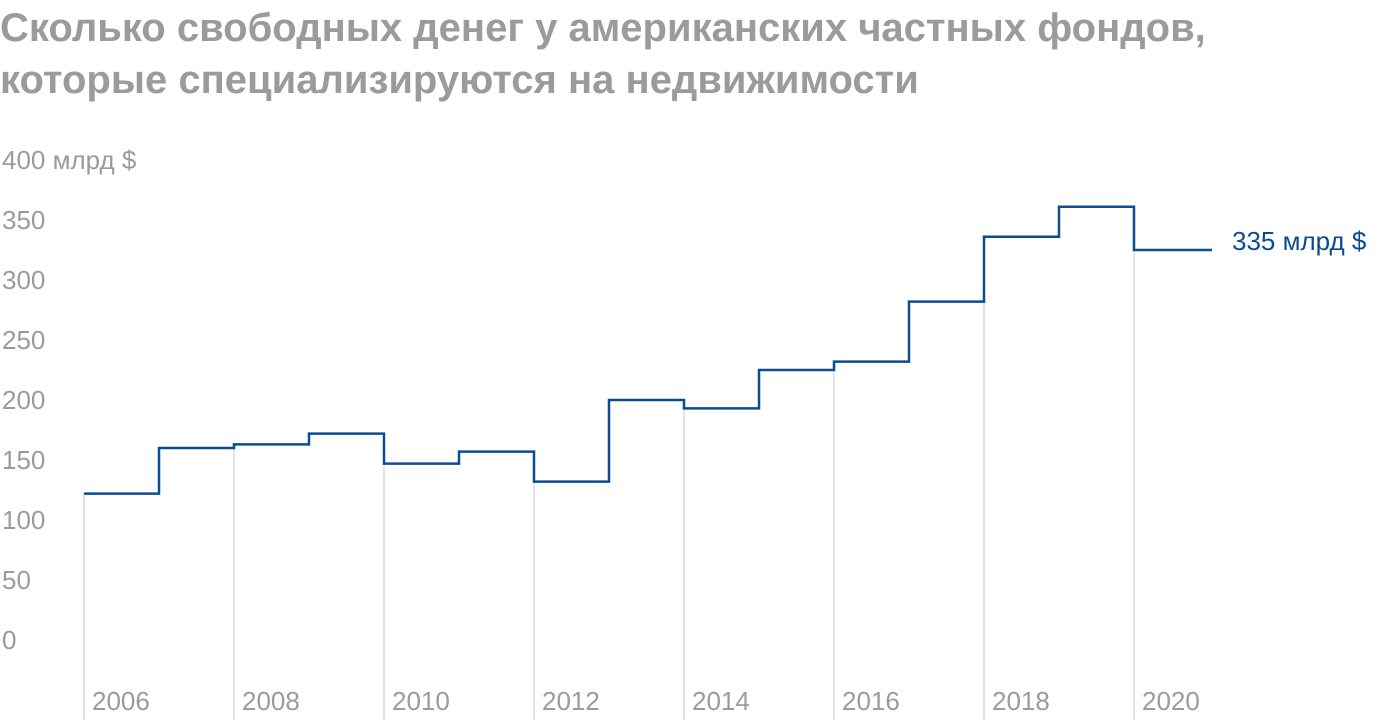  I want to click on y-tick-label: 150, so click(23, 460).